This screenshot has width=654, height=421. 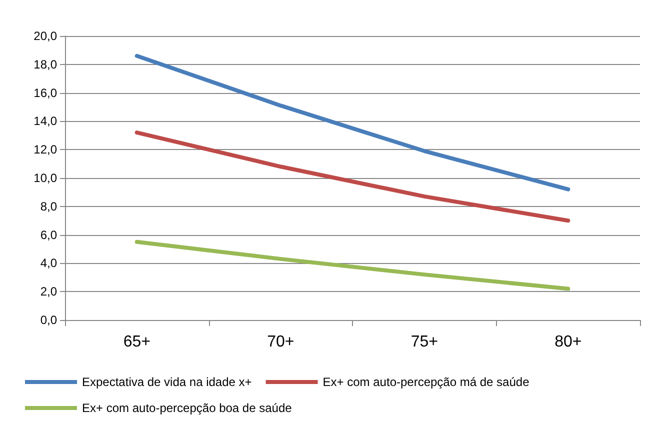 What do you see at coordinates (424, 342) in the screenshot?
I see `x-tick-label: 75+` at bounding box center [424, 342].